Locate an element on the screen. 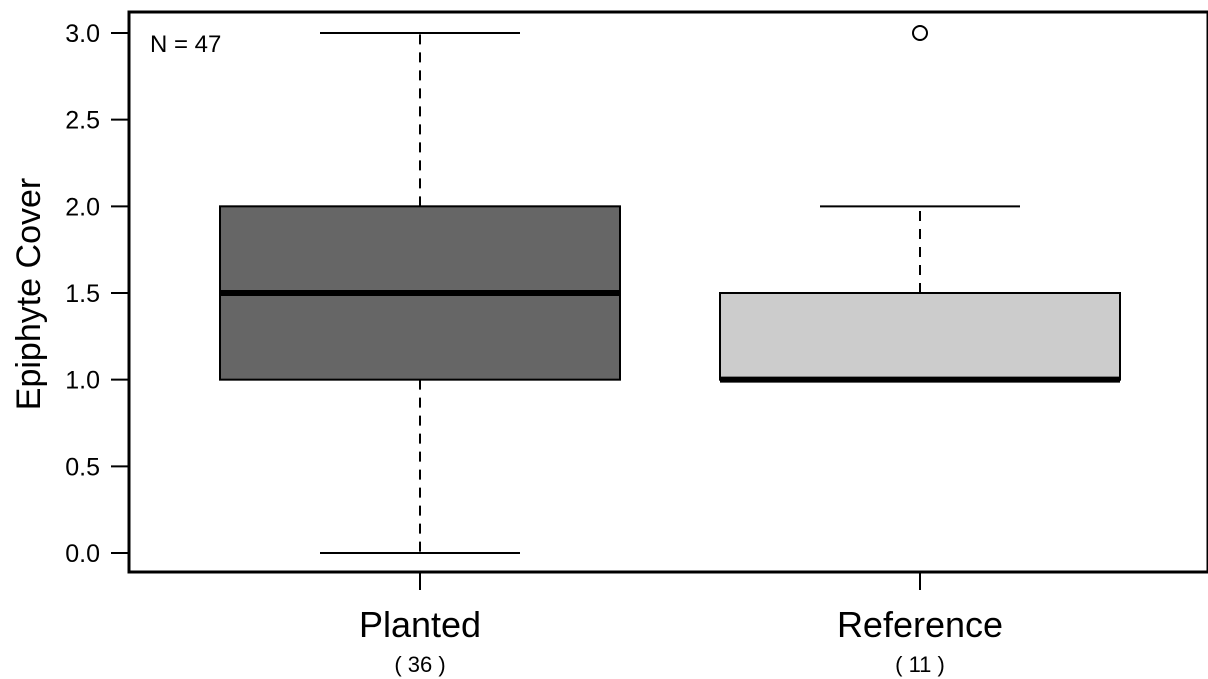 This screenshot has height=679, width=1208. y-tick-label: 0.0 is located at coordinates (82, 554).